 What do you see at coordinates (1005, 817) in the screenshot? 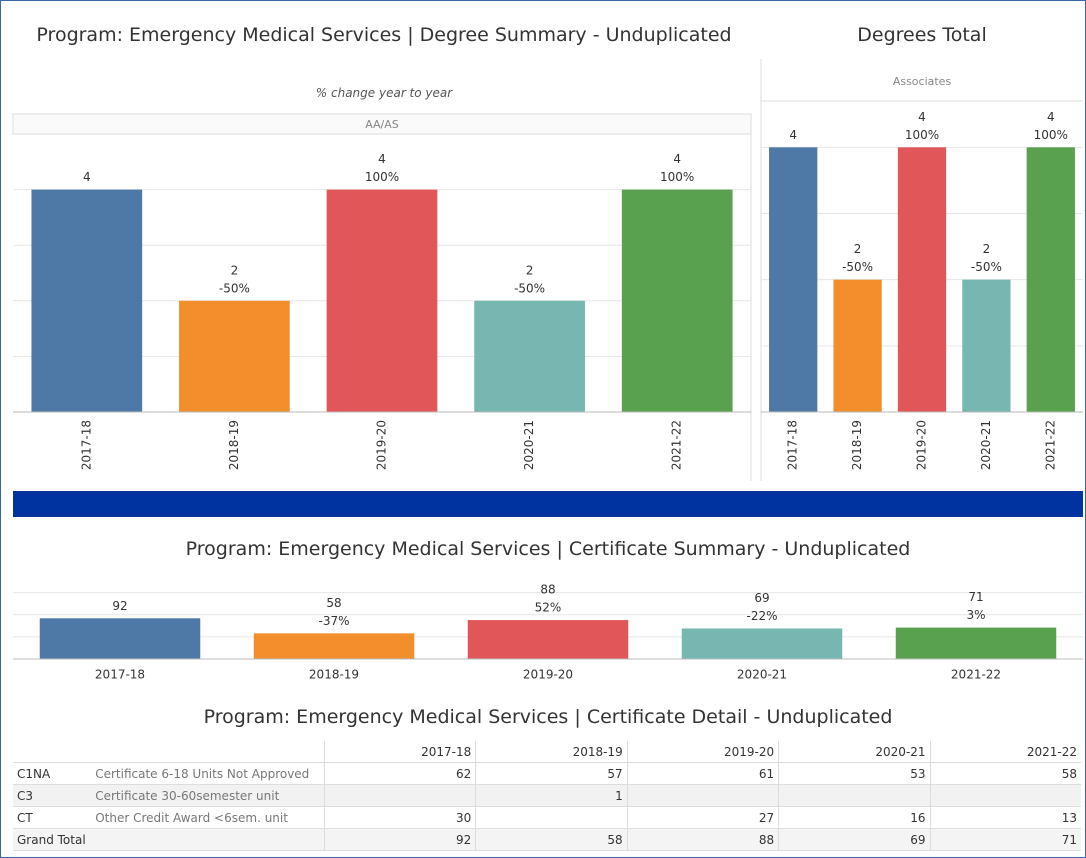
I see `table-cell: 13` at bounding box center [1005, 817].